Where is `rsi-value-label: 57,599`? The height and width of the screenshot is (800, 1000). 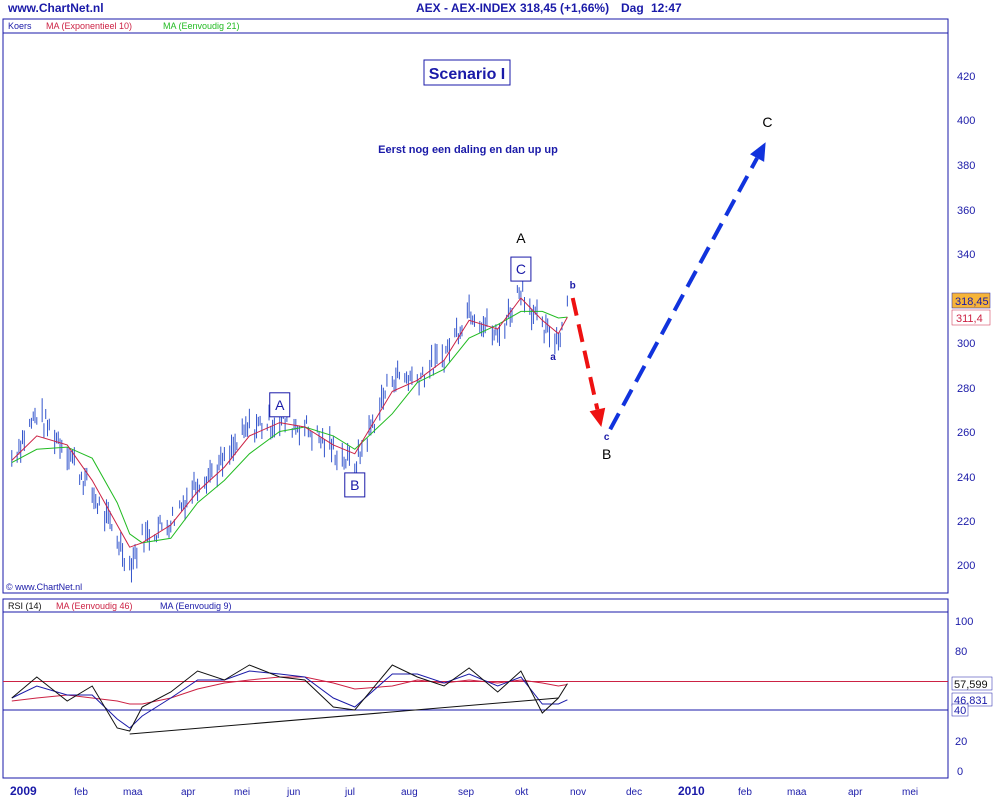
rsi-value-label: 57,599 is located at coordinates (971, 685).